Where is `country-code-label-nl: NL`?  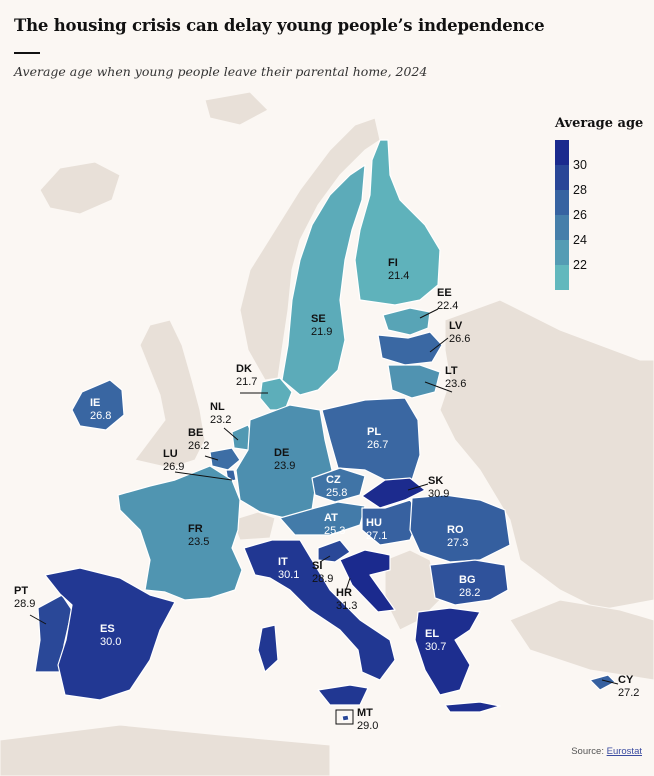
country-code-label-nl: NL is located at coordinates (217, 407).